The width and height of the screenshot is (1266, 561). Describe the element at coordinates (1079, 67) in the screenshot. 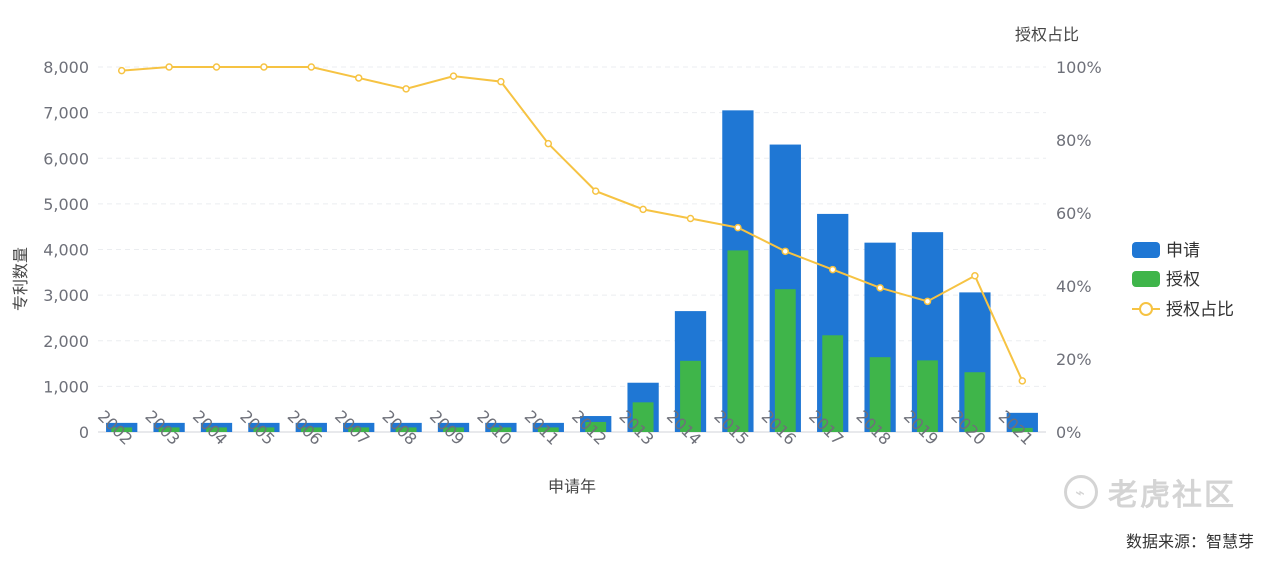

I see `right-tick-label: 100%` at that location.